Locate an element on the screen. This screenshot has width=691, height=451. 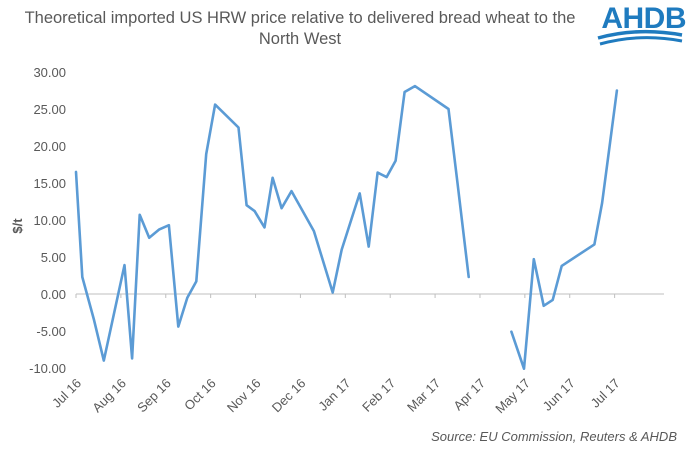
y-tick-label: 0.00 is located at coordinates (53, 294).